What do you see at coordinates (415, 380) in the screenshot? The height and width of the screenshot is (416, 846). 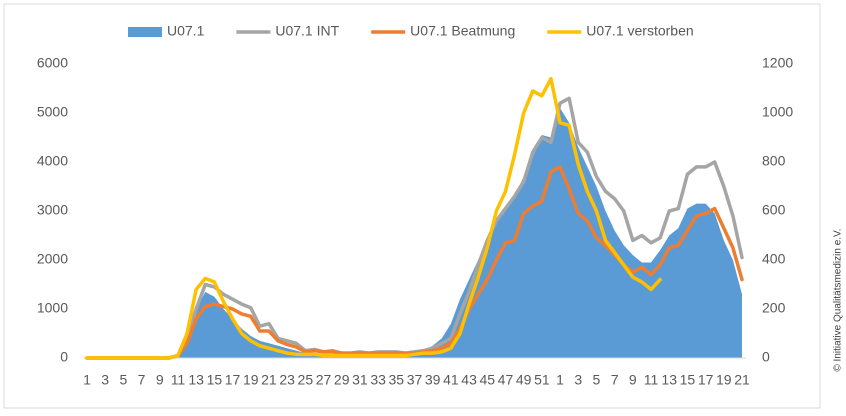 I see `x-tick-label: 37` at bounding box center [415, 380].